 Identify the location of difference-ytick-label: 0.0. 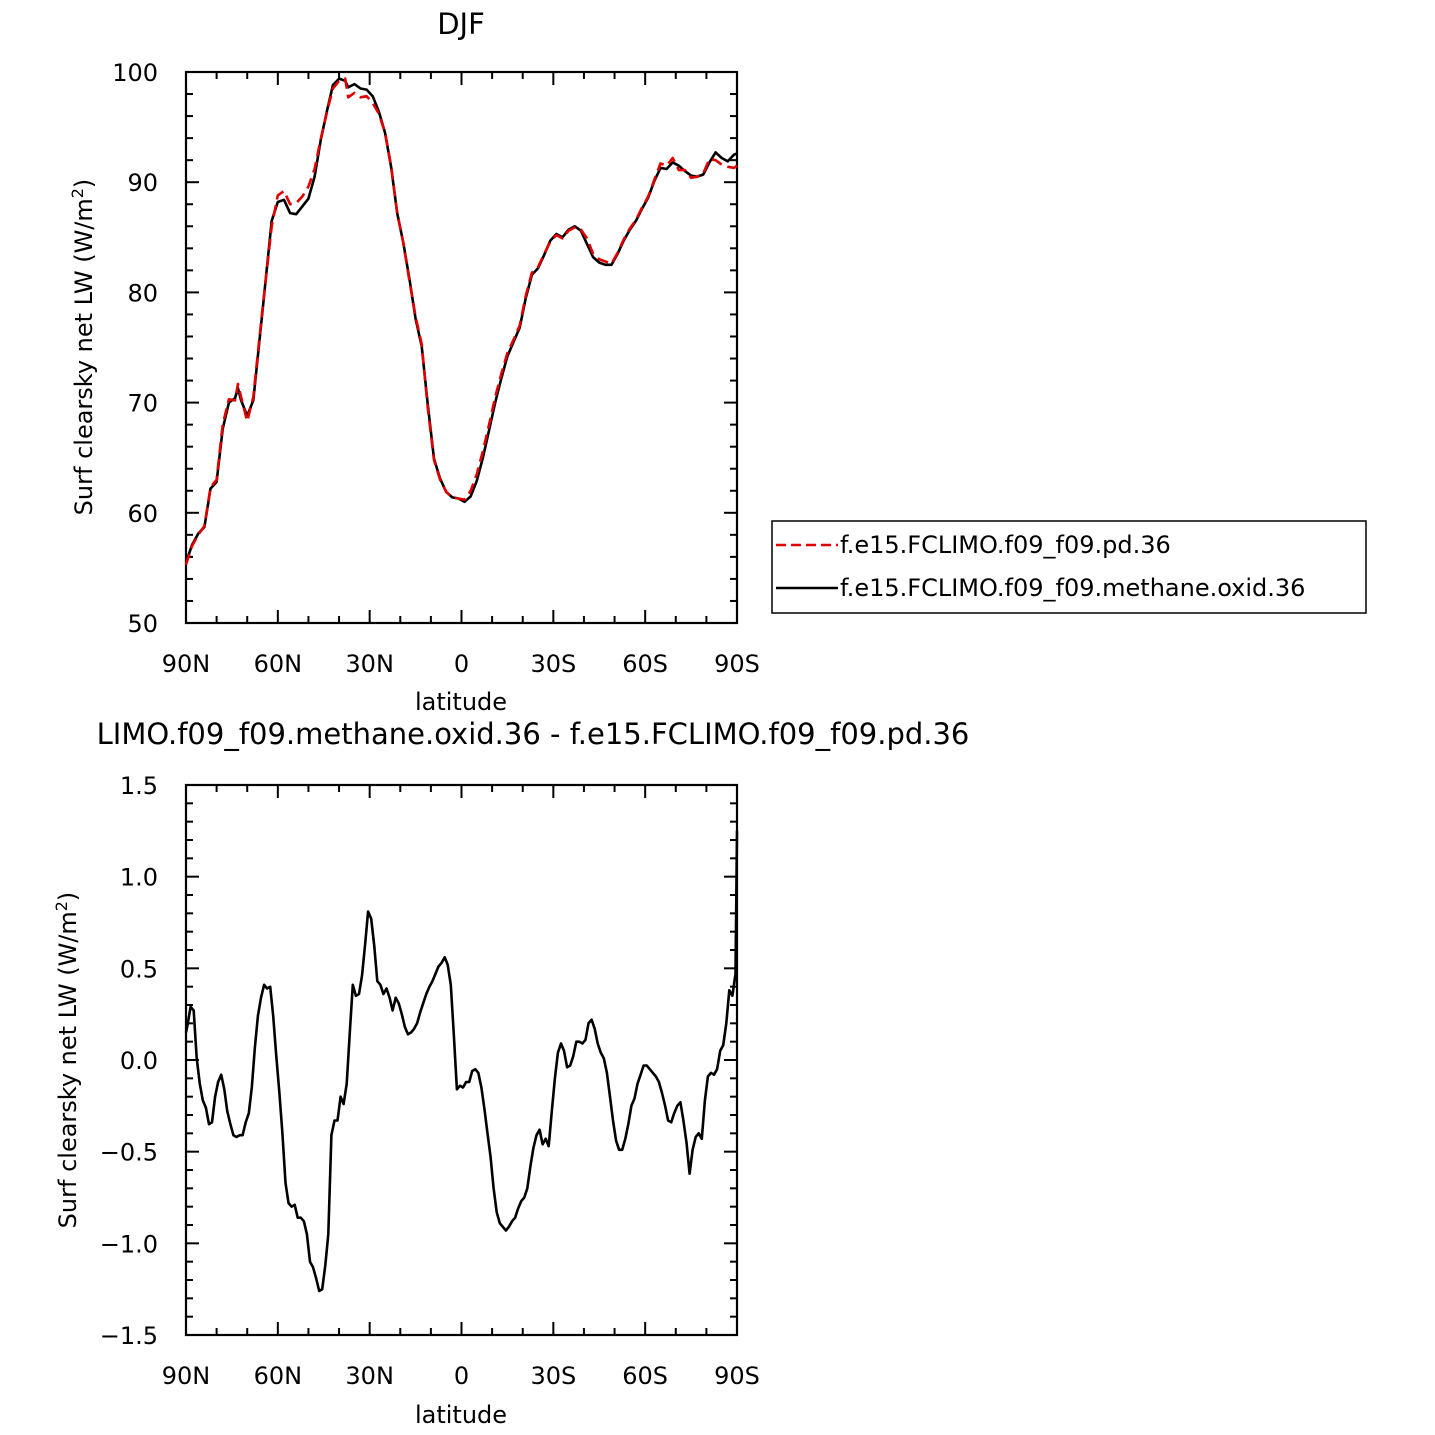
(139, 1061).